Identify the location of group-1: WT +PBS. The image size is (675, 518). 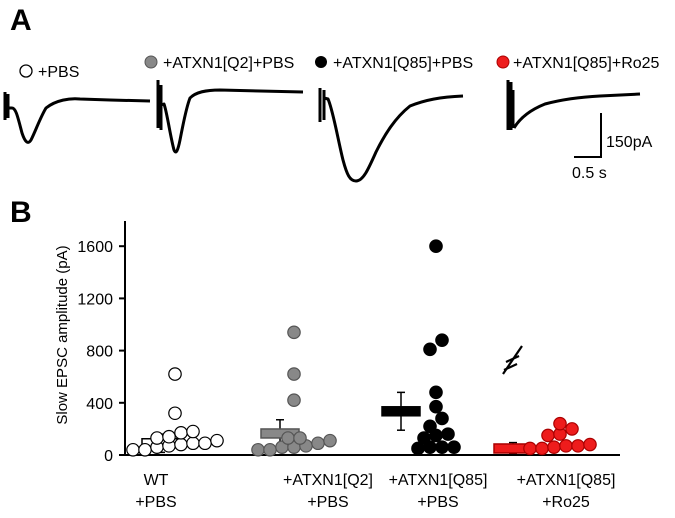
(175, 439).